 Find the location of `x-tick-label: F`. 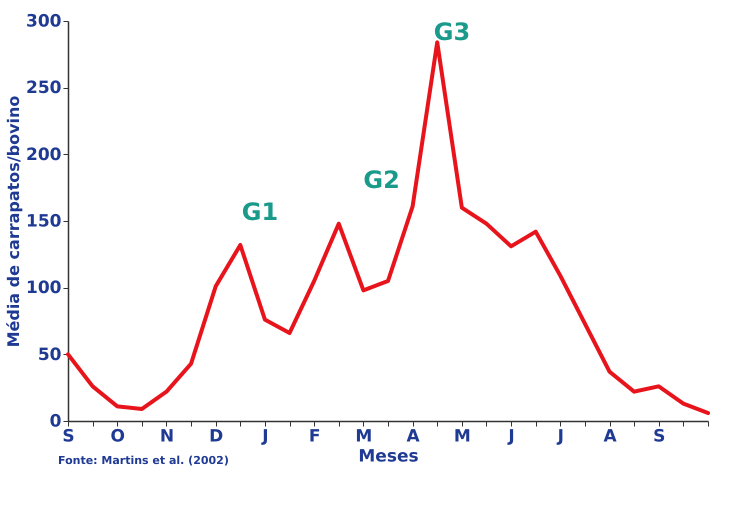

x-tick-label: F is located at coordinates (314, 436).